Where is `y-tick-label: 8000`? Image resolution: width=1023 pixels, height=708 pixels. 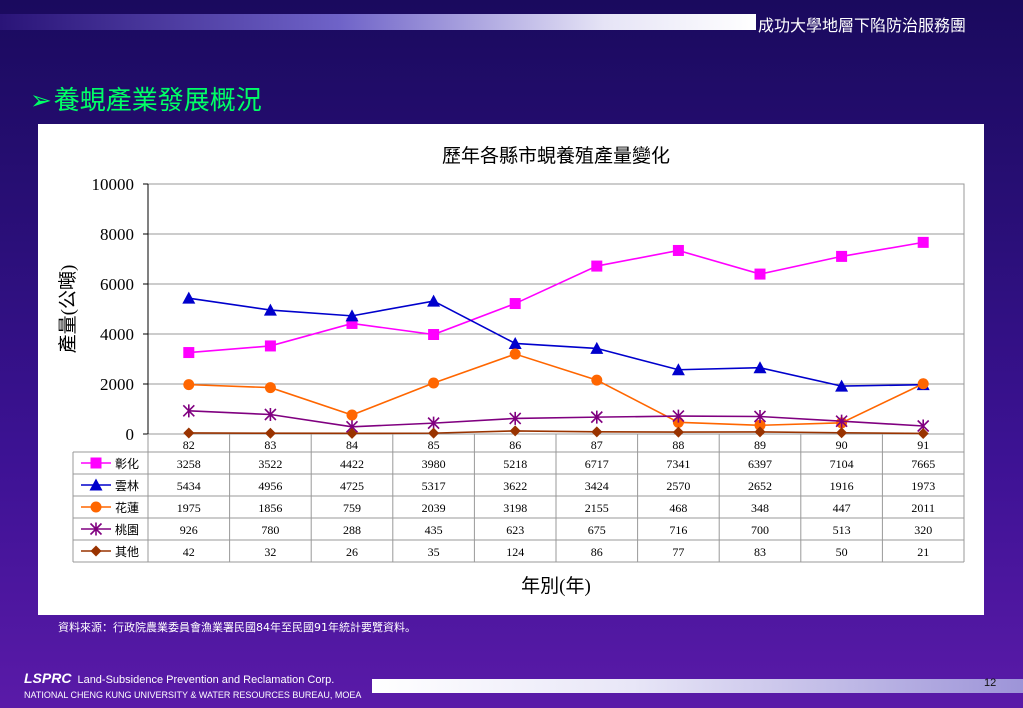 y-tick-label: 8000 is located at coordinates (117, 234).